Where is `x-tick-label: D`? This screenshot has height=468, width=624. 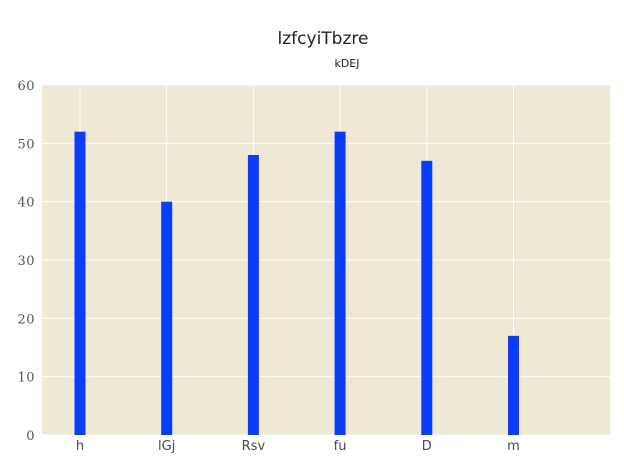 x-tick-label: D is located at coordinates (427, 446).